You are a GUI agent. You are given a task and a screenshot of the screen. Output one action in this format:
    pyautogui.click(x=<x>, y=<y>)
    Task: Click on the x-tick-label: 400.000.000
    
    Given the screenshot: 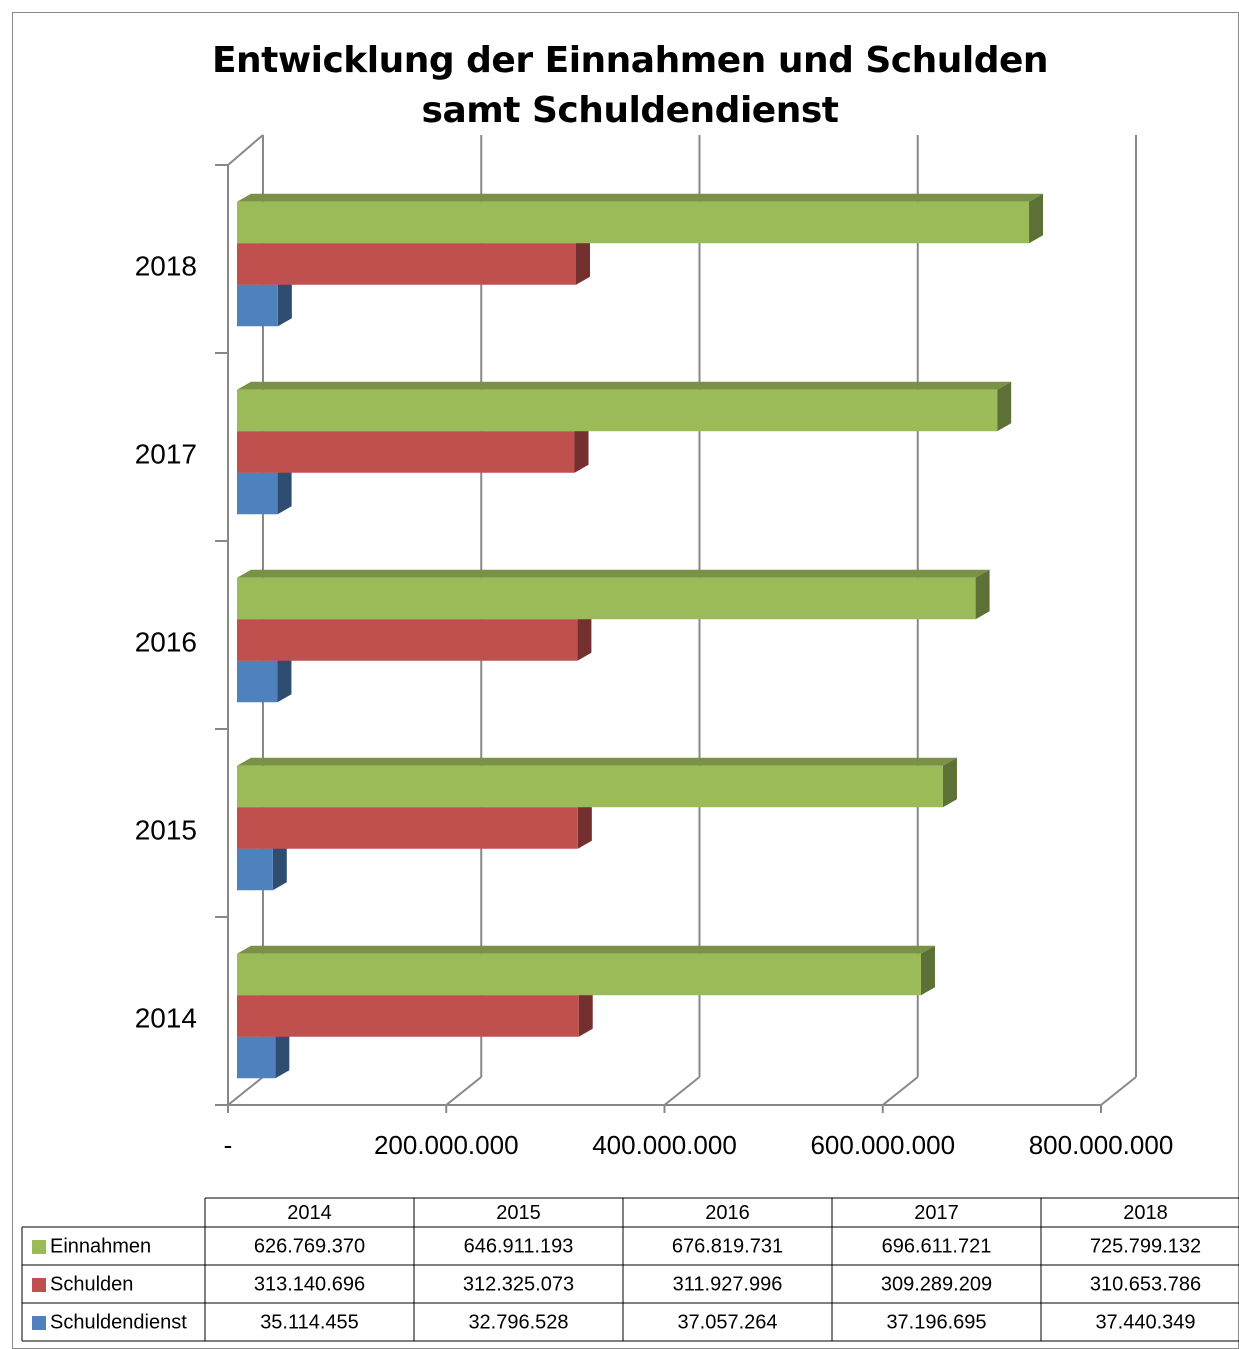 What is the action you would take?
    pyautogui.click(x=664, y=1145)
    